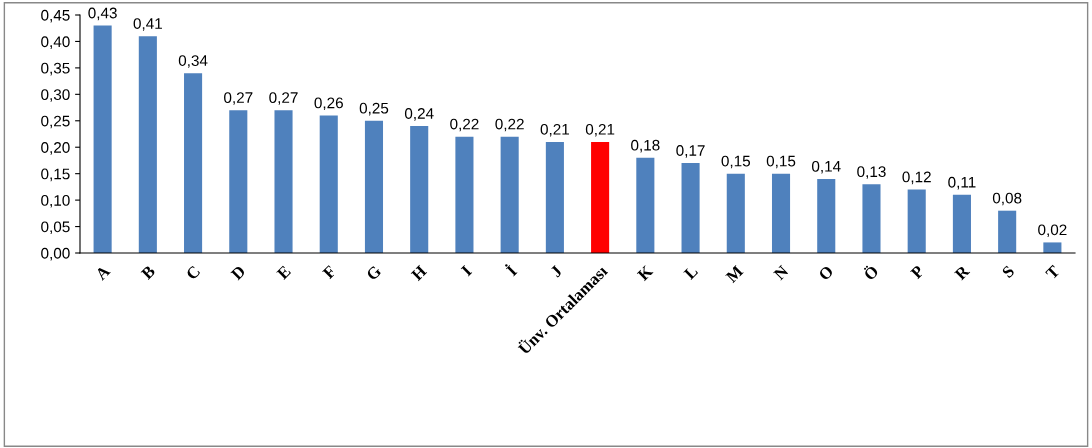 This screenshot has width=1092, height=448. I want to click on x-tick-label: İ, so click(510, 269).